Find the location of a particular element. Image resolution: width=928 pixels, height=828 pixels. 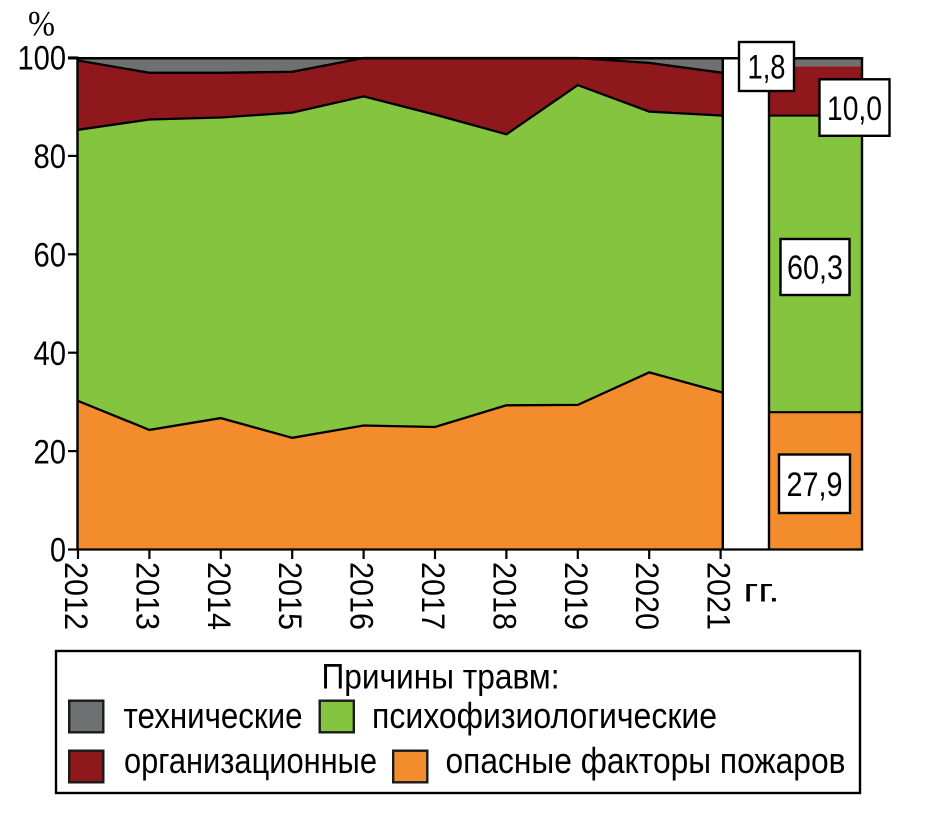

svg-text: 2021 is located at coordinates (719, 596).